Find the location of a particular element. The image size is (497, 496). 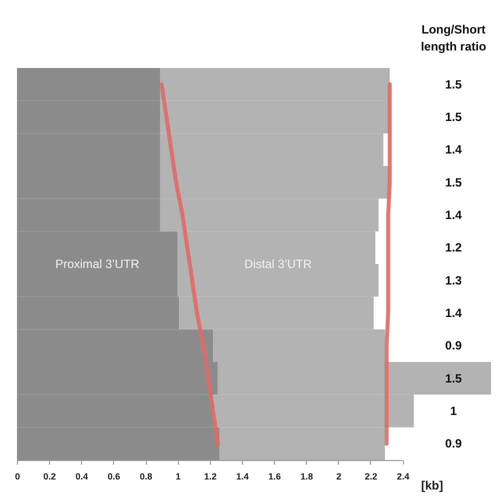

x-tick-label: 0.6 is located at coordinates (114, 477).